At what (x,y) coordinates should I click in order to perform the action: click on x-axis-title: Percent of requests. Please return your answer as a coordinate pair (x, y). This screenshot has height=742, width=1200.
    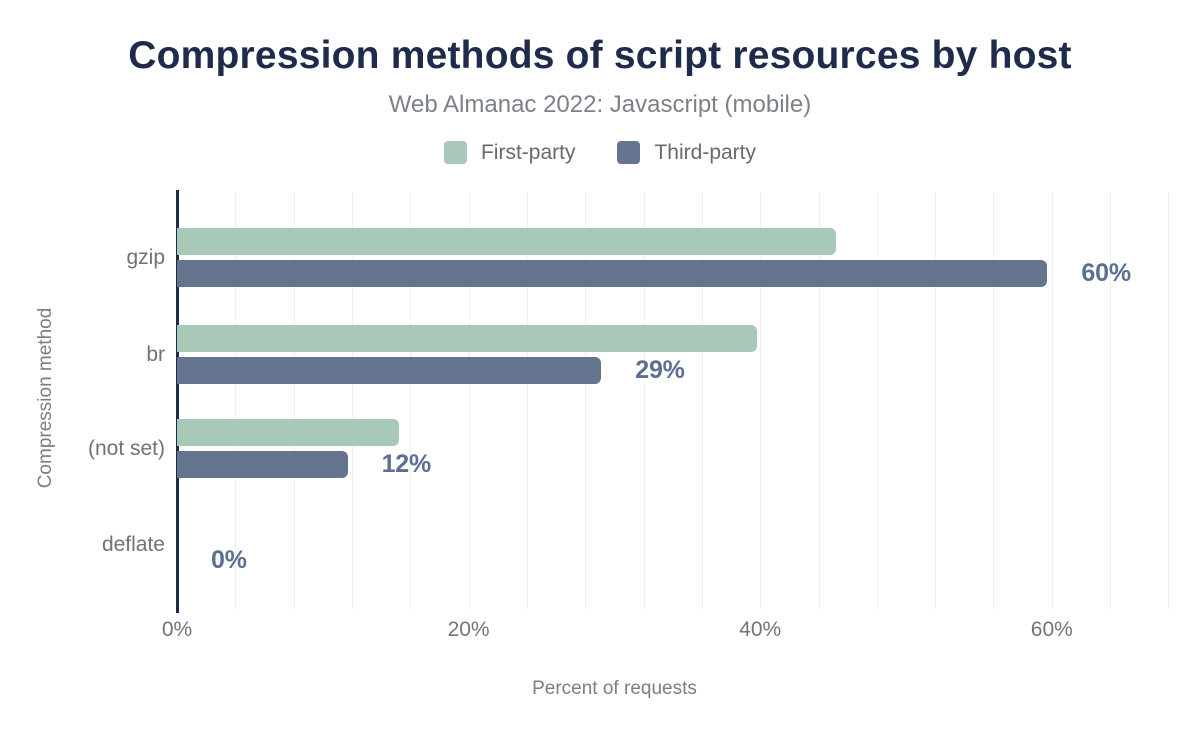
    Looking at the image, I should click on (614, 688).